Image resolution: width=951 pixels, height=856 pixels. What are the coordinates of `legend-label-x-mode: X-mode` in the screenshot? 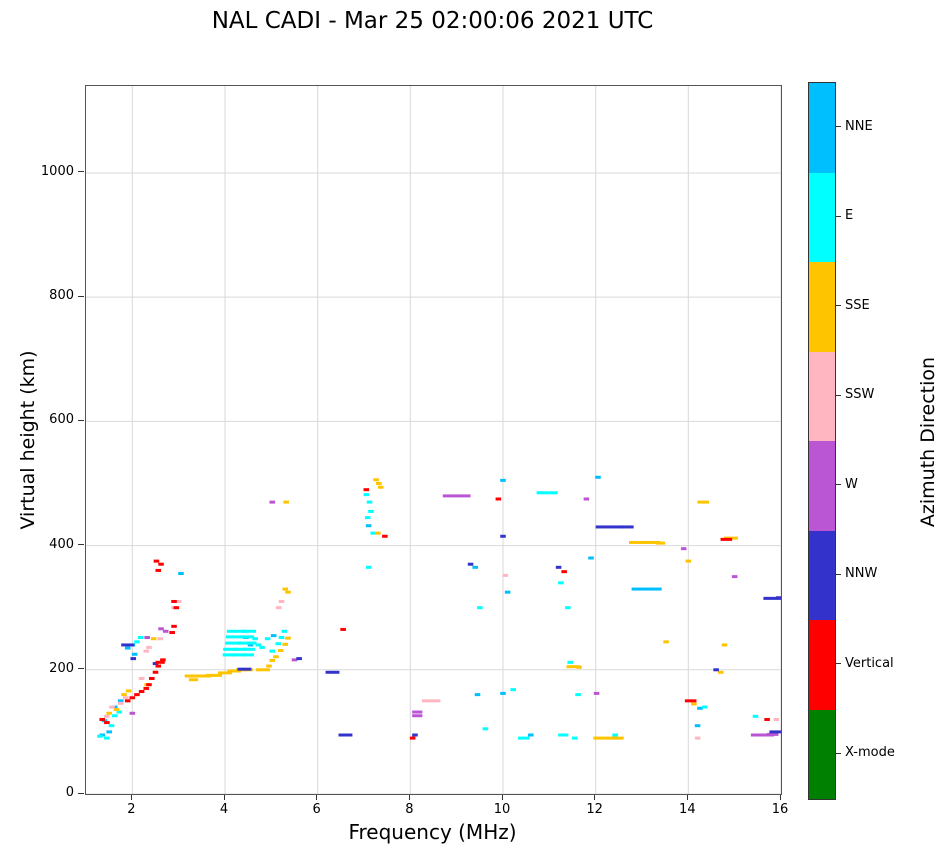 It's located at (870, 753).